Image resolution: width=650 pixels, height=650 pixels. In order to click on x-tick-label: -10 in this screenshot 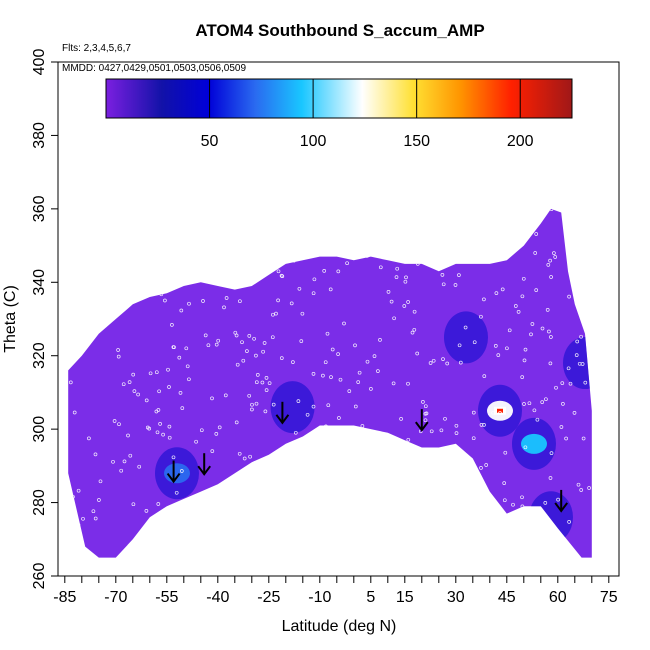, I will do `click(319, 597)`.